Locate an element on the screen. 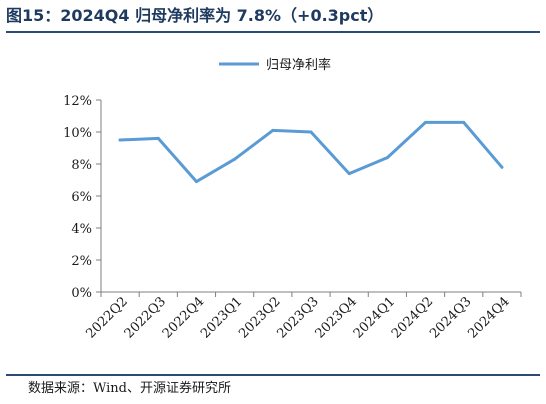 The height and width of the screenshot is (404, 546). y-tick-label: 12% is located at coordinates (77, 101).